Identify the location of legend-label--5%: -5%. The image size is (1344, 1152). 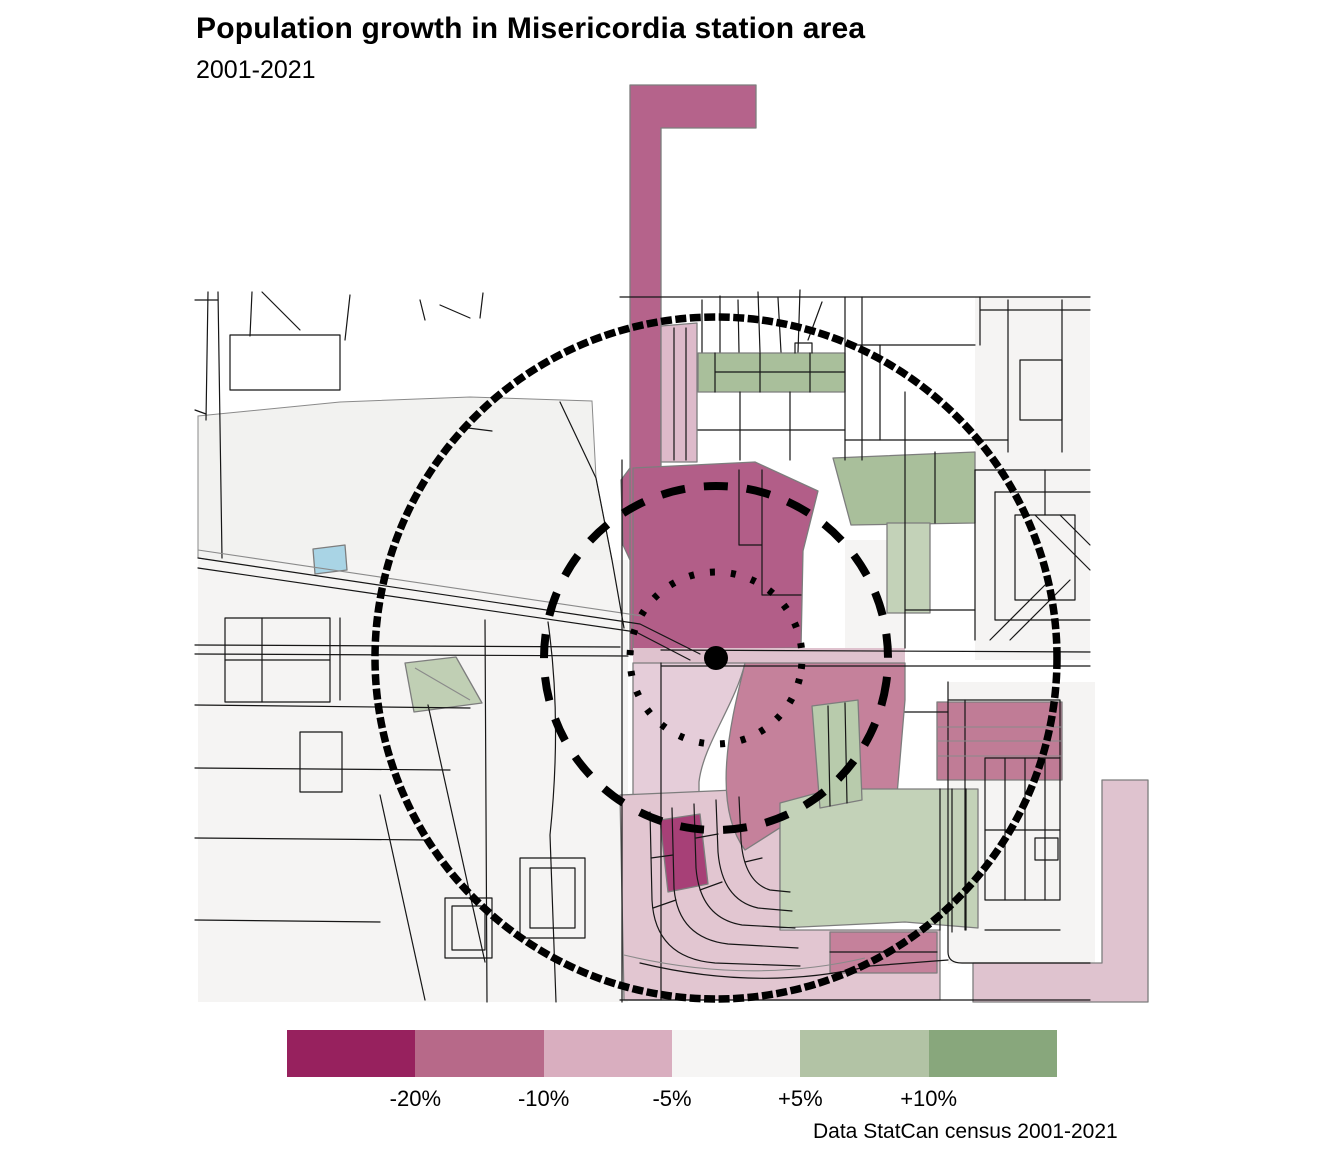
(672, 1098).